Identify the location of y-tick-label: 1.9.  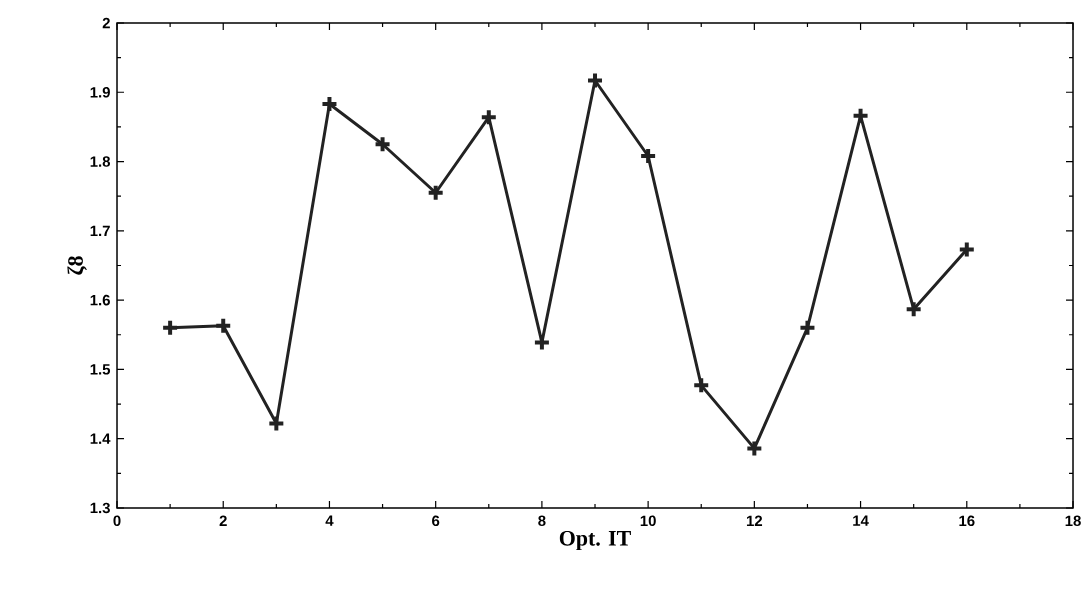
(100, 92).